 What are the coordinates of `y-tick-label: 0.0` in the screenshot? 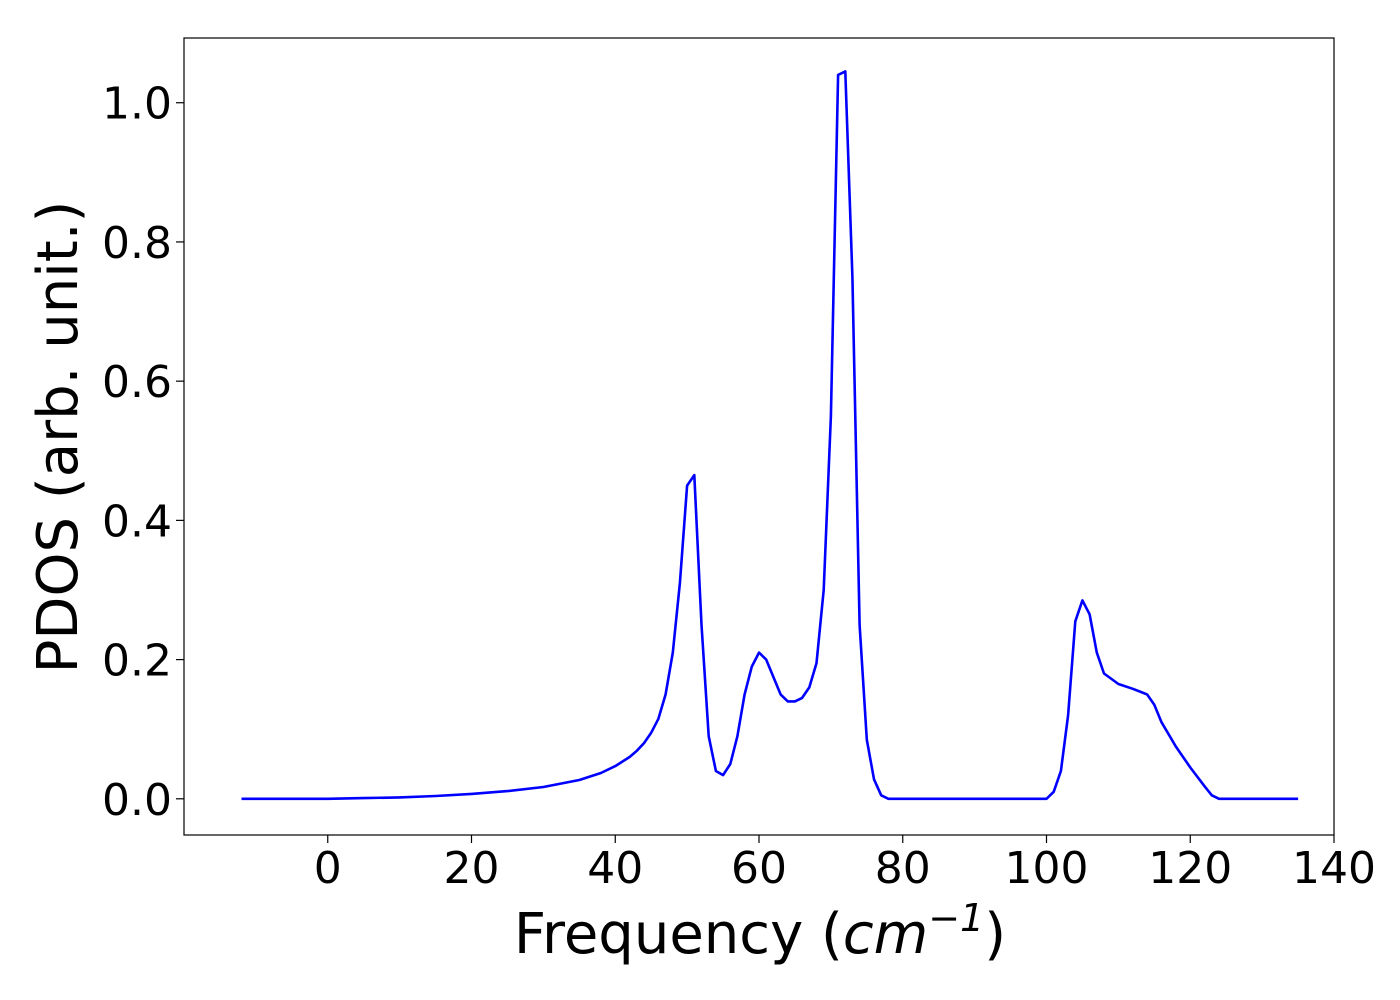 It's located at (137, 800).